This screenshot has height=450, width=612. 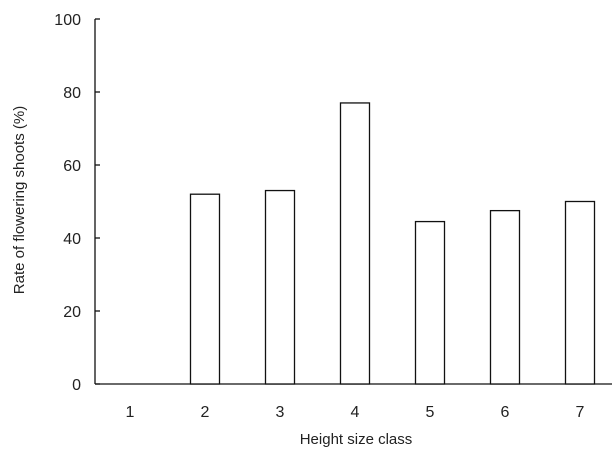 What do you see at coordinates (72, 93) in the screenshot?
I see `y-tick-label: 80` at bounding box center [72, 93].